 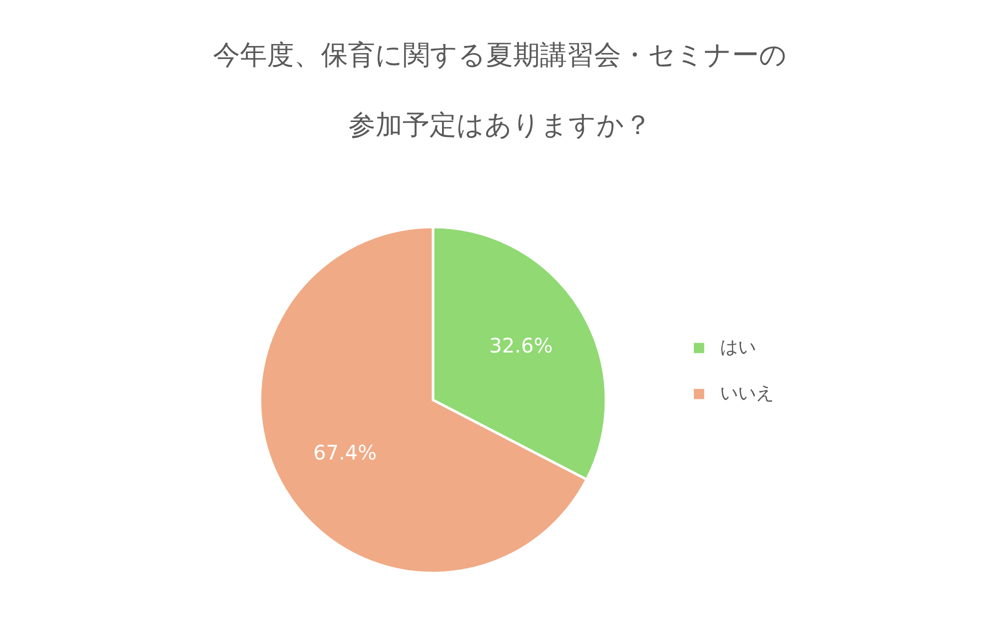 What do you see at coordinates (521, 345) in the screenshot?
I see `data-label: 32.6%` at bounding box center [521, 345].